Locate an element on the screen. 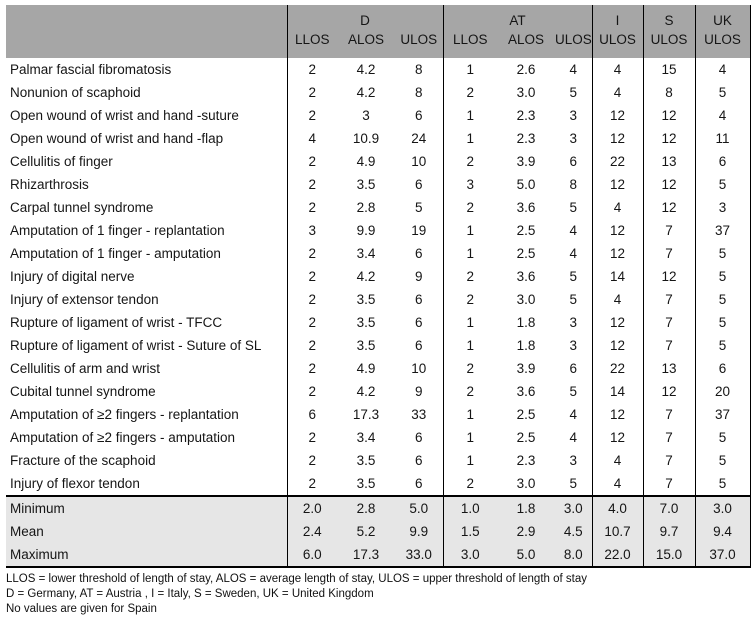 This screenshot has width=752, height=617. table-row: Carpal tunnel syndrome 2 2.8 5 2 3.6 5 4 12 3 is located at coordinates (378, 207).